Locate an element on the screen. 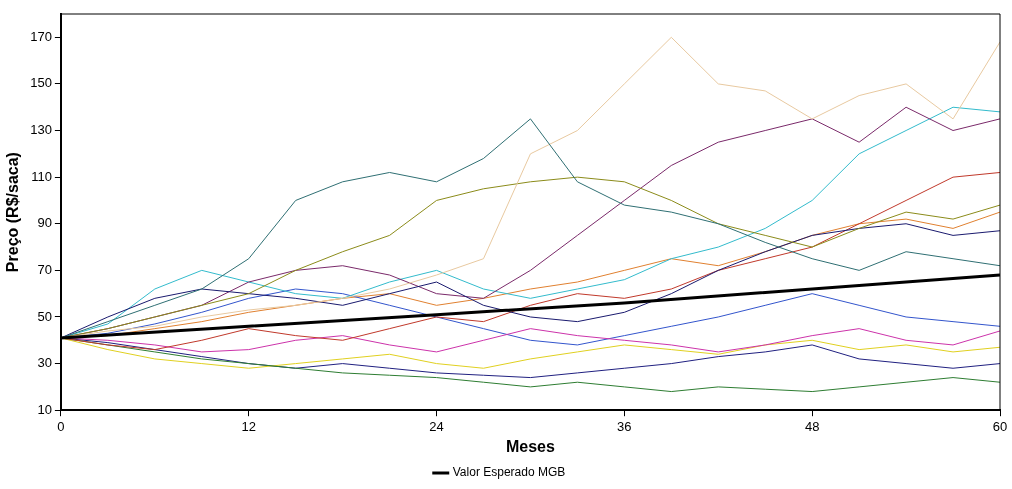 Image resolution: width=1012 pixels, height=489 pixels. x-tick-label: 60 is located at coordinates (1000, 426).